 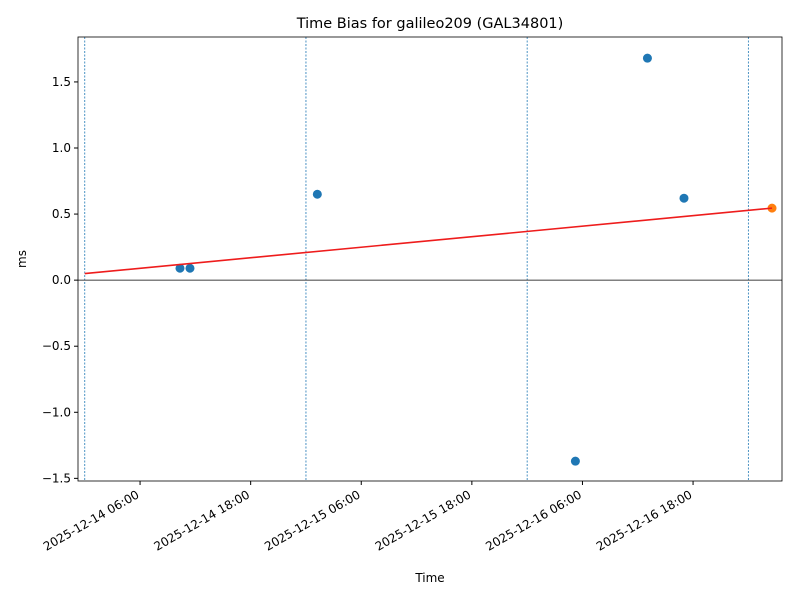 What do you see at coordinates (533, 520) in the screenshot?
I see `x-tick-label: 2025-12-16 06:00` at bounding box center [533, 520].